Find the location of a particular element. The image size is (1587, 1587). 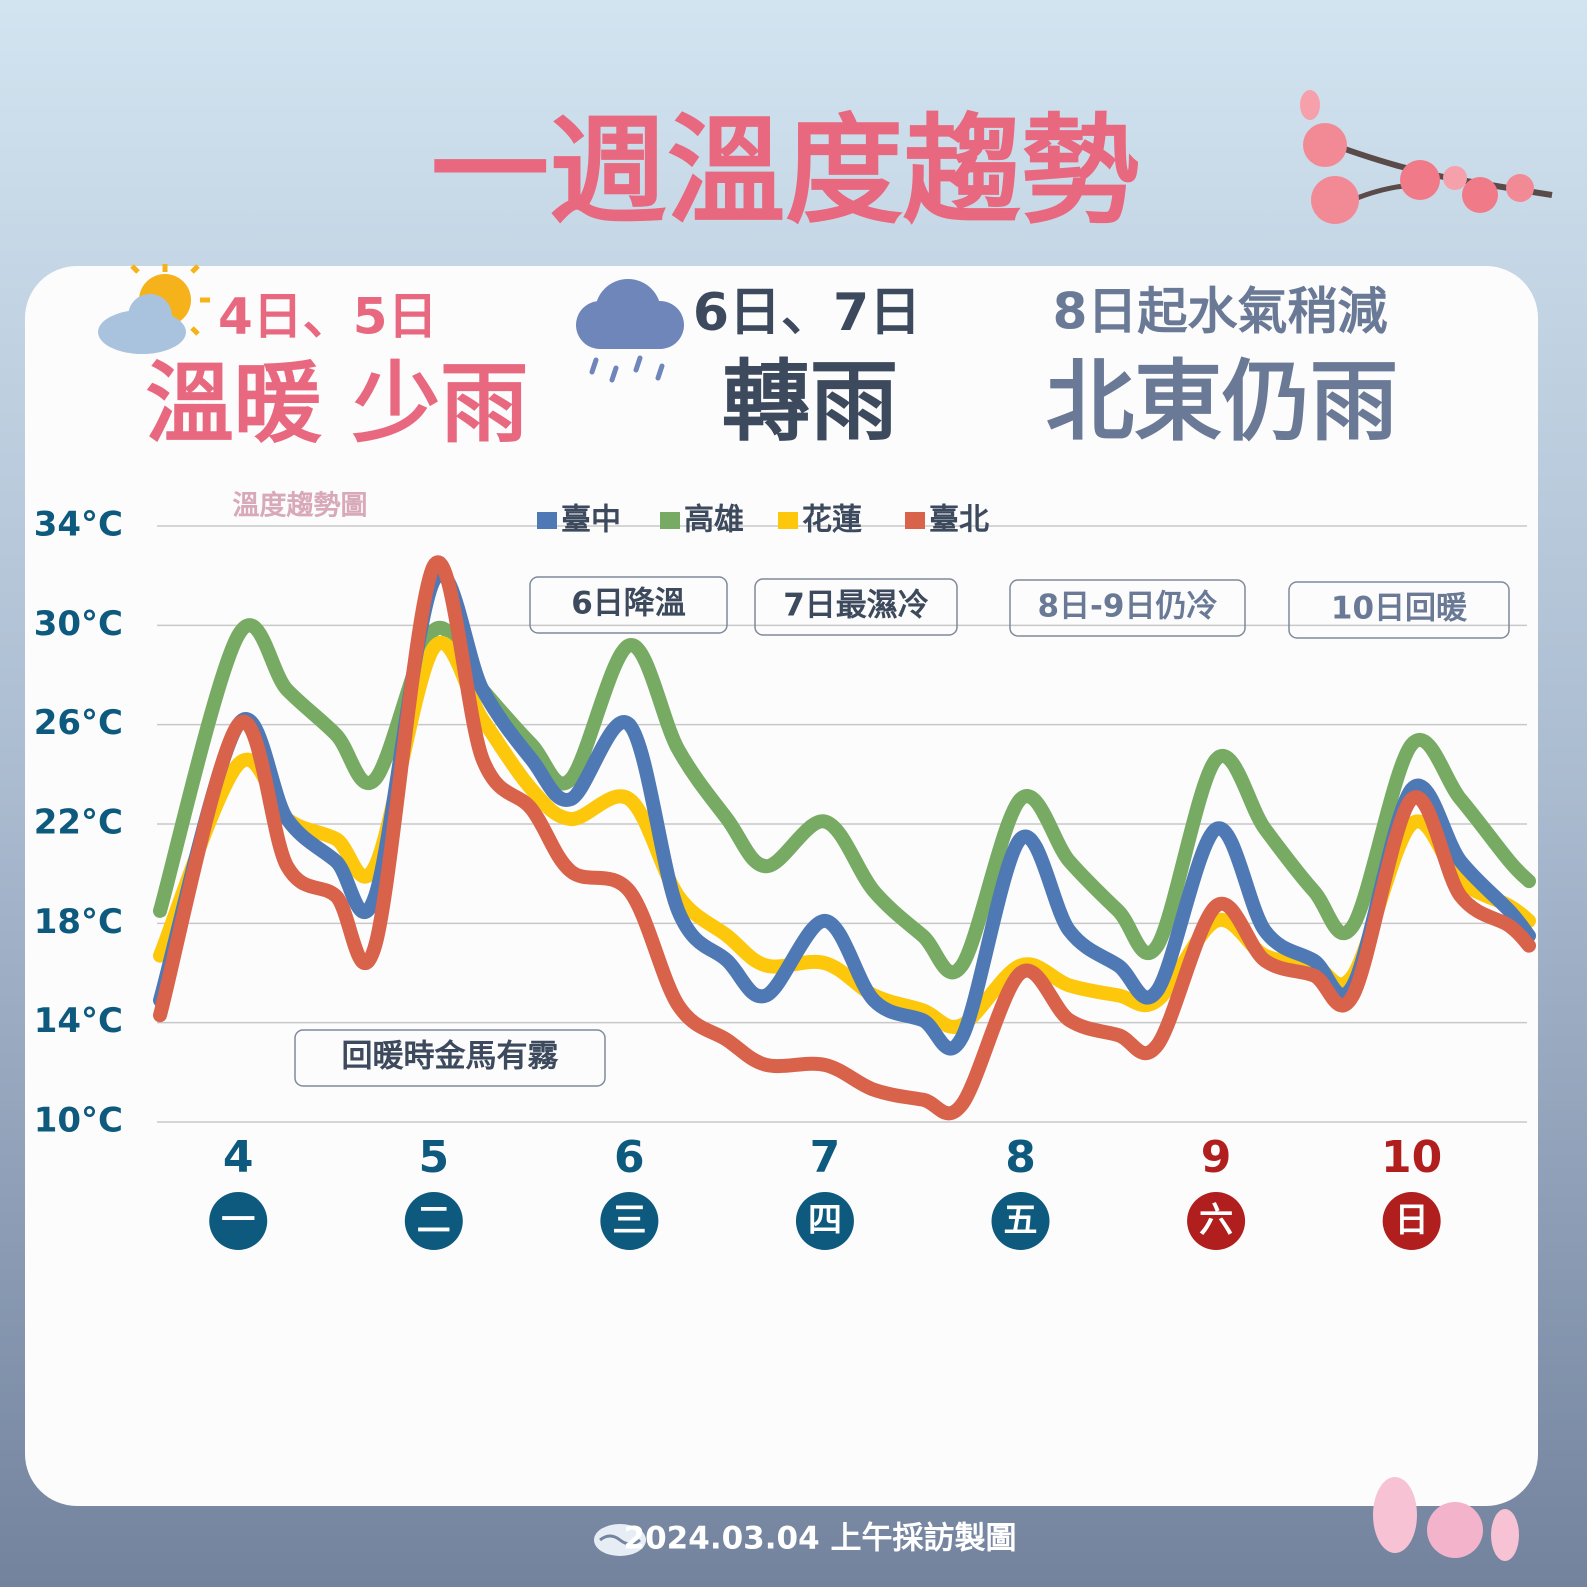

weekday-label: 四 is located at coordinates (825, 1221).